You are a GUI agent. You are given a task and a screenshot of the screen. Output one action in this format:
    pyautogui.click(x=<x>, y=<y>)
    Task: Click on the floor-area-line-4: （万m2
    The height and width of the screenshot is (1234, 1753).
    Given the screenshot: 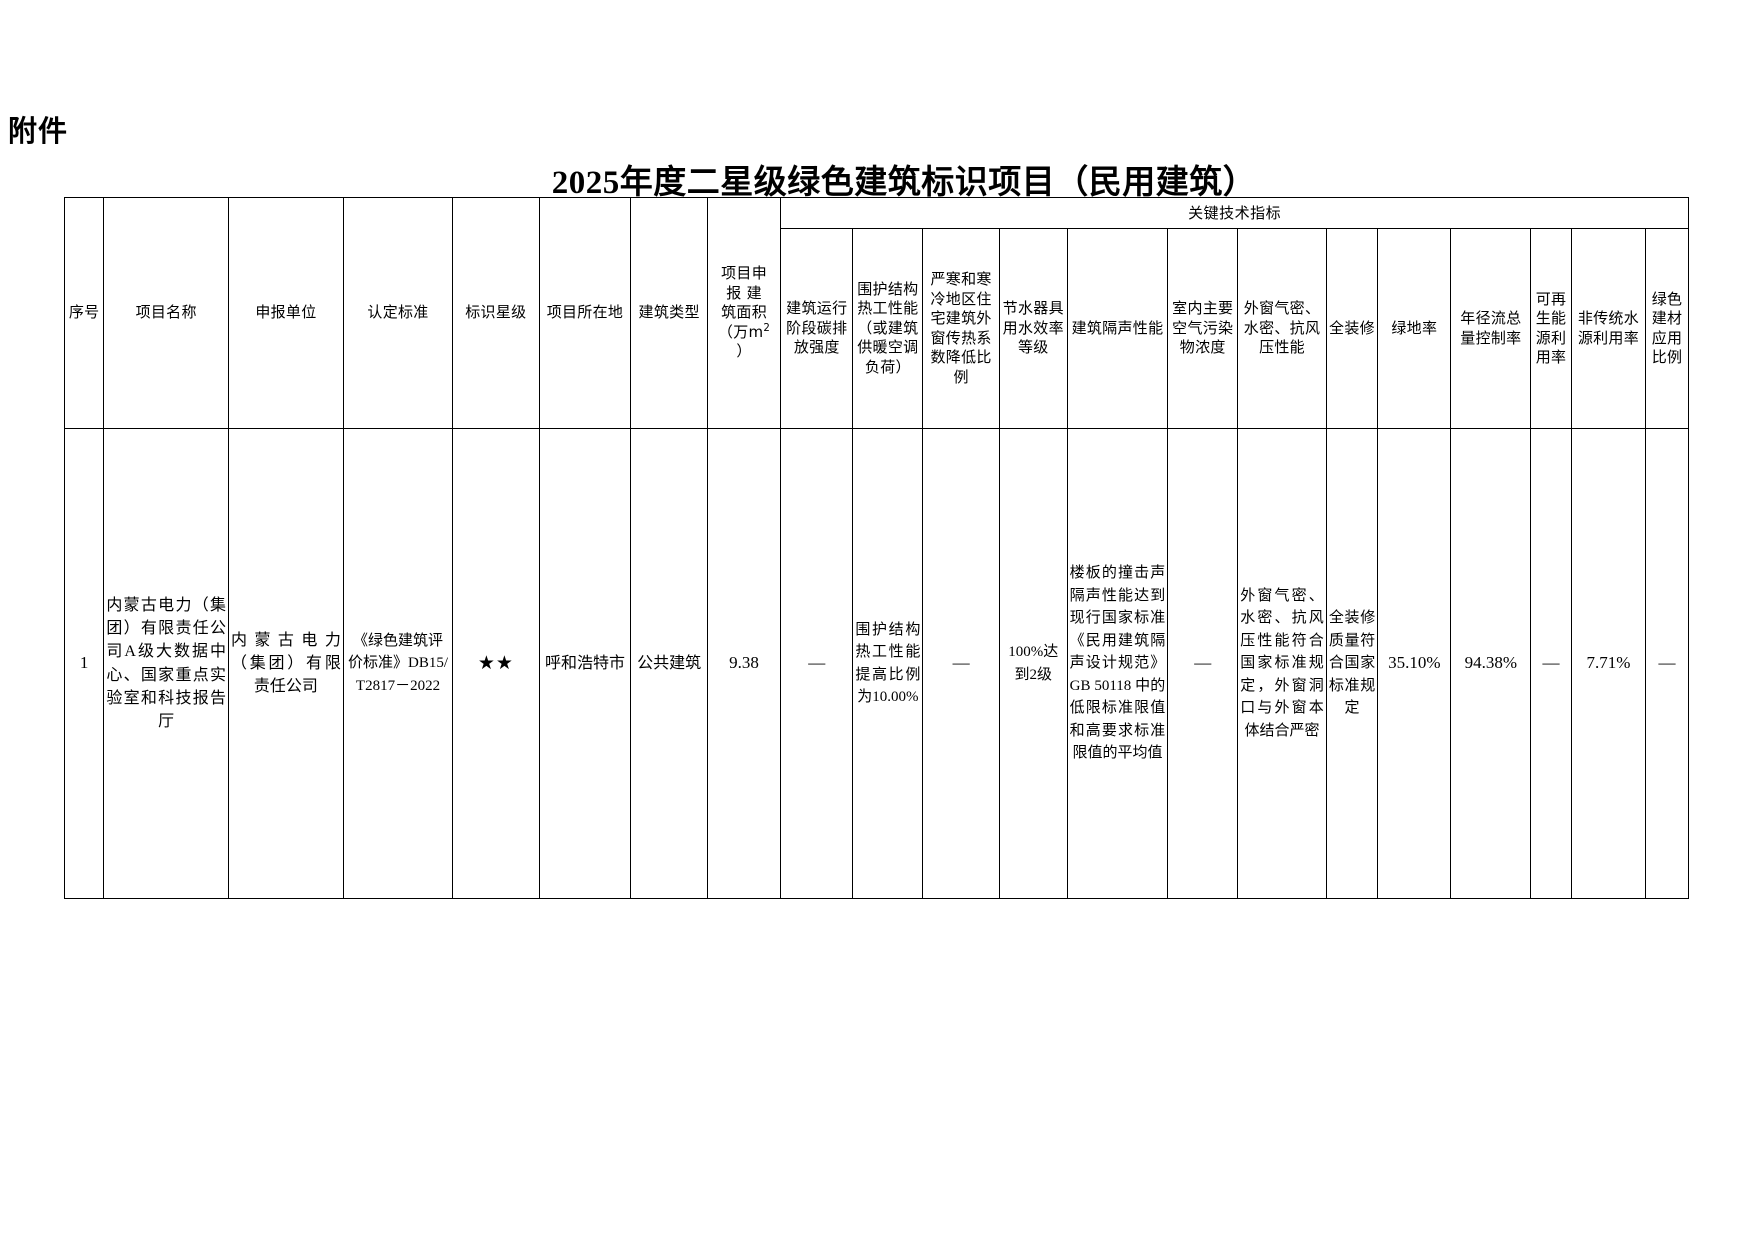 What is the action you would take?
    pyautogui.click(x=744, y=332)
    